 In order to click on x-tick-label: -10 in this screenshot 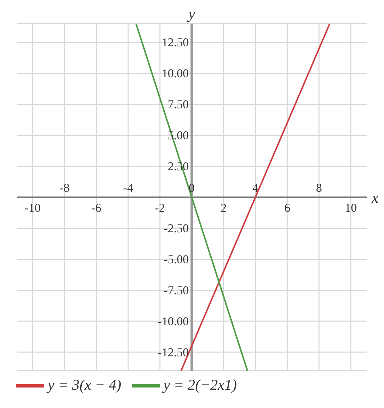, I will do `click(32, 208)`.